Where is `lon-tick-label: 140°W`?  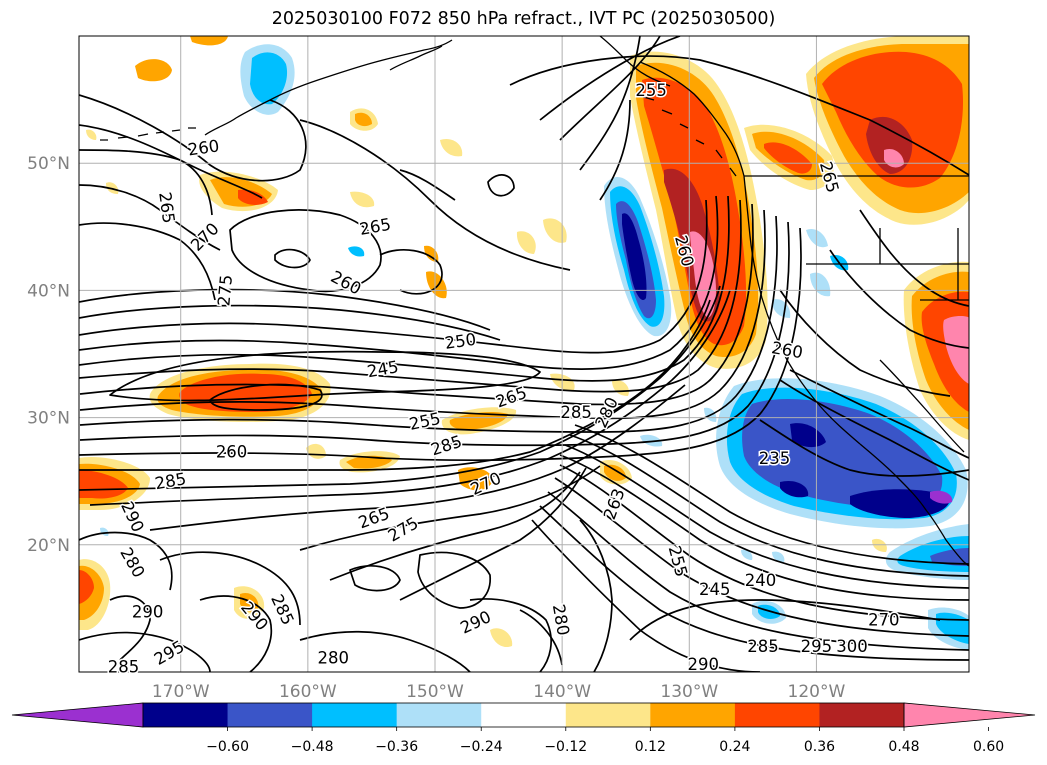
lon-tick-label: 140°W is located at coordinates (562, 692).